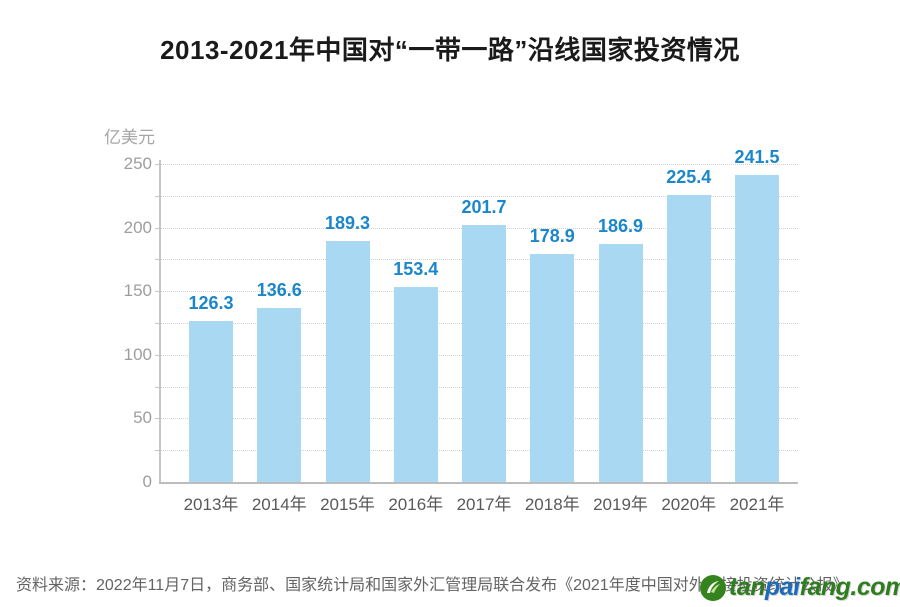 Image resolution: width=900 pixels, height=607 pixels. What do you see at coordinates (450, 50) in the screenshot?
I see `page-title: 2013-2021年中国对“一带一路”沿线国家投资情况` at bounding box center [450, 50].